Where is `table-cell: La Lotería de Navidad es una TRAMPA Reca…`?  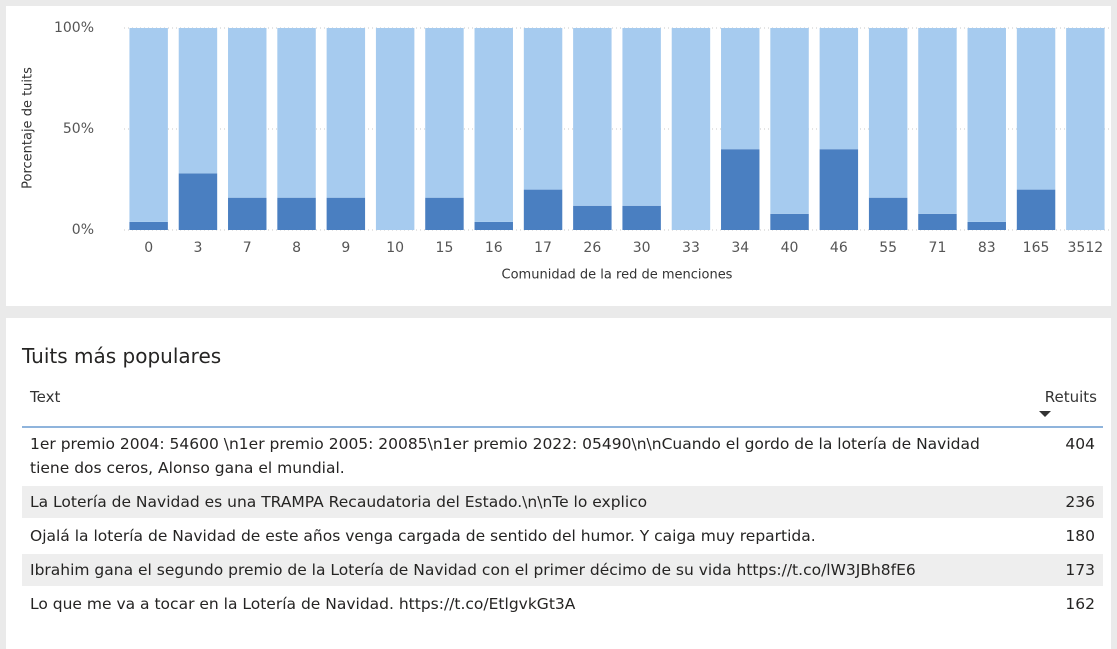
table-cell: La Lotería de Navidad es una TRAMPA Reca… is located at coordinates (339, 502).